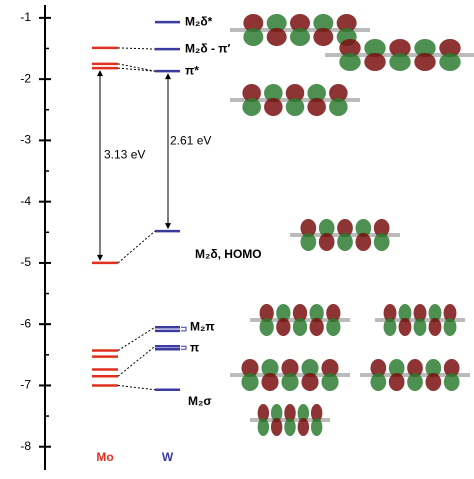 This screenshot has height=479, width=474. I want to click on y-tick-label: -3, so click(25, 140).